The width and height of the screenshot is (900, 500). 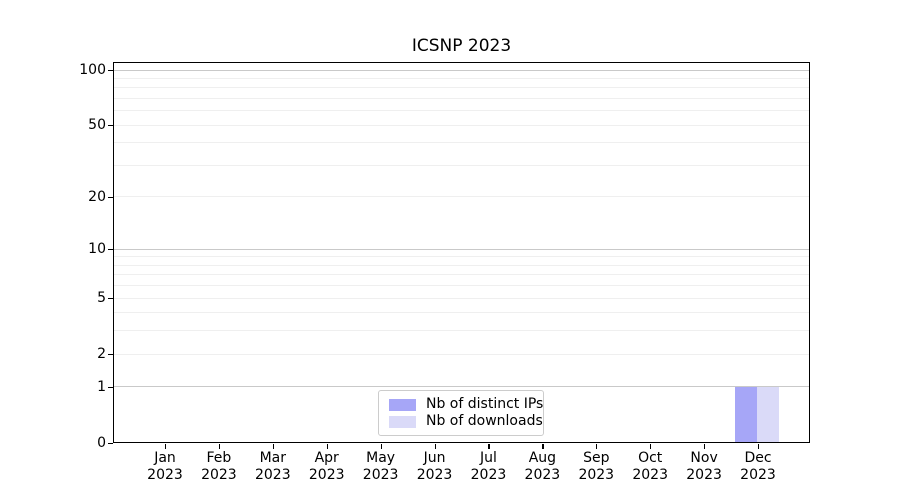 I want to click on legend: Nb of distinct IPs Nb of downloads, so click(x=461, y=413).